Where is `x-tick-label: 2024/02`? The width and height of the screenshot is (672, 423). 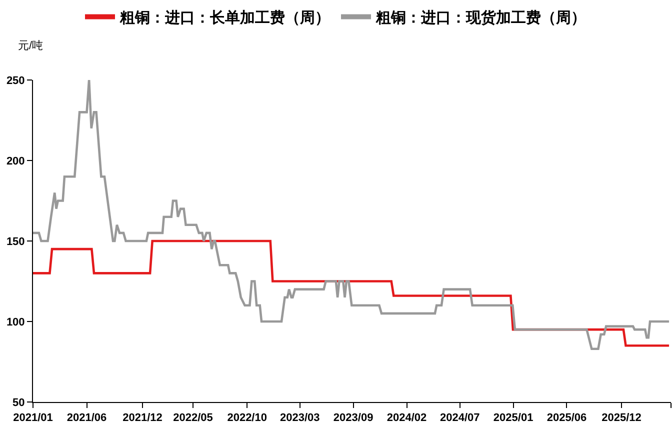
x-tick-label: 2024/02 is located at coordinates (406, 417).